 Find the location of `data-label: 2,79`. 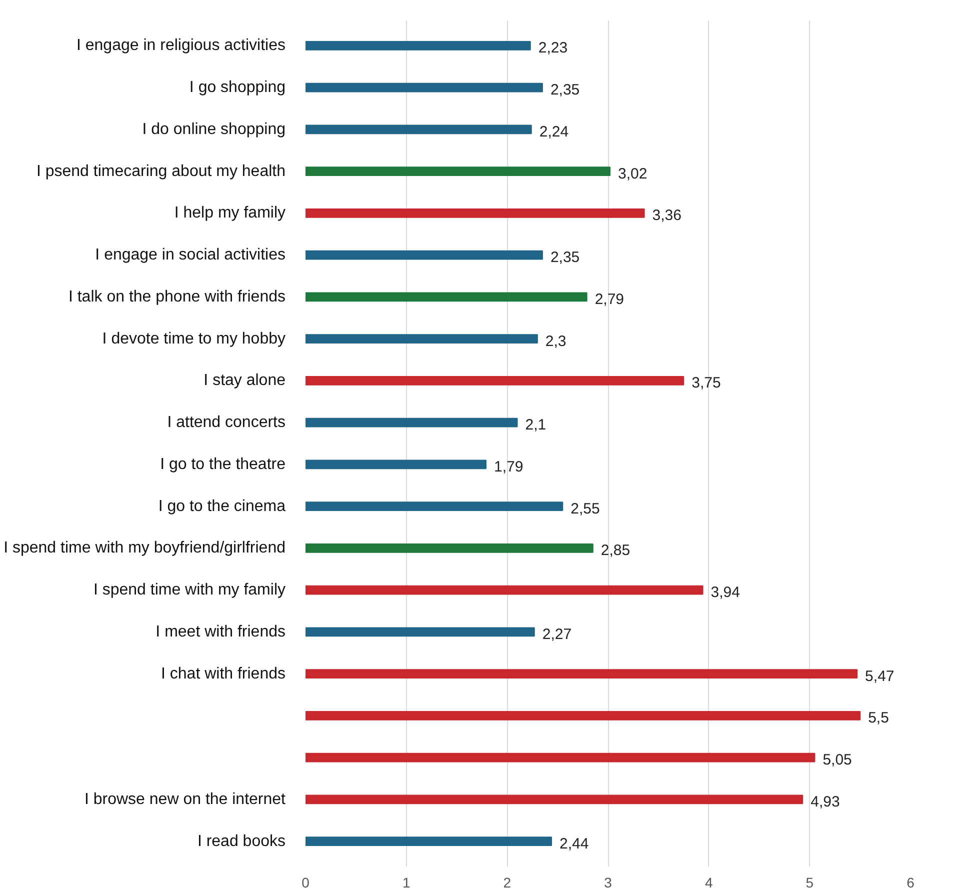

data-label: 2,79 is located at coordinates (609, 299).